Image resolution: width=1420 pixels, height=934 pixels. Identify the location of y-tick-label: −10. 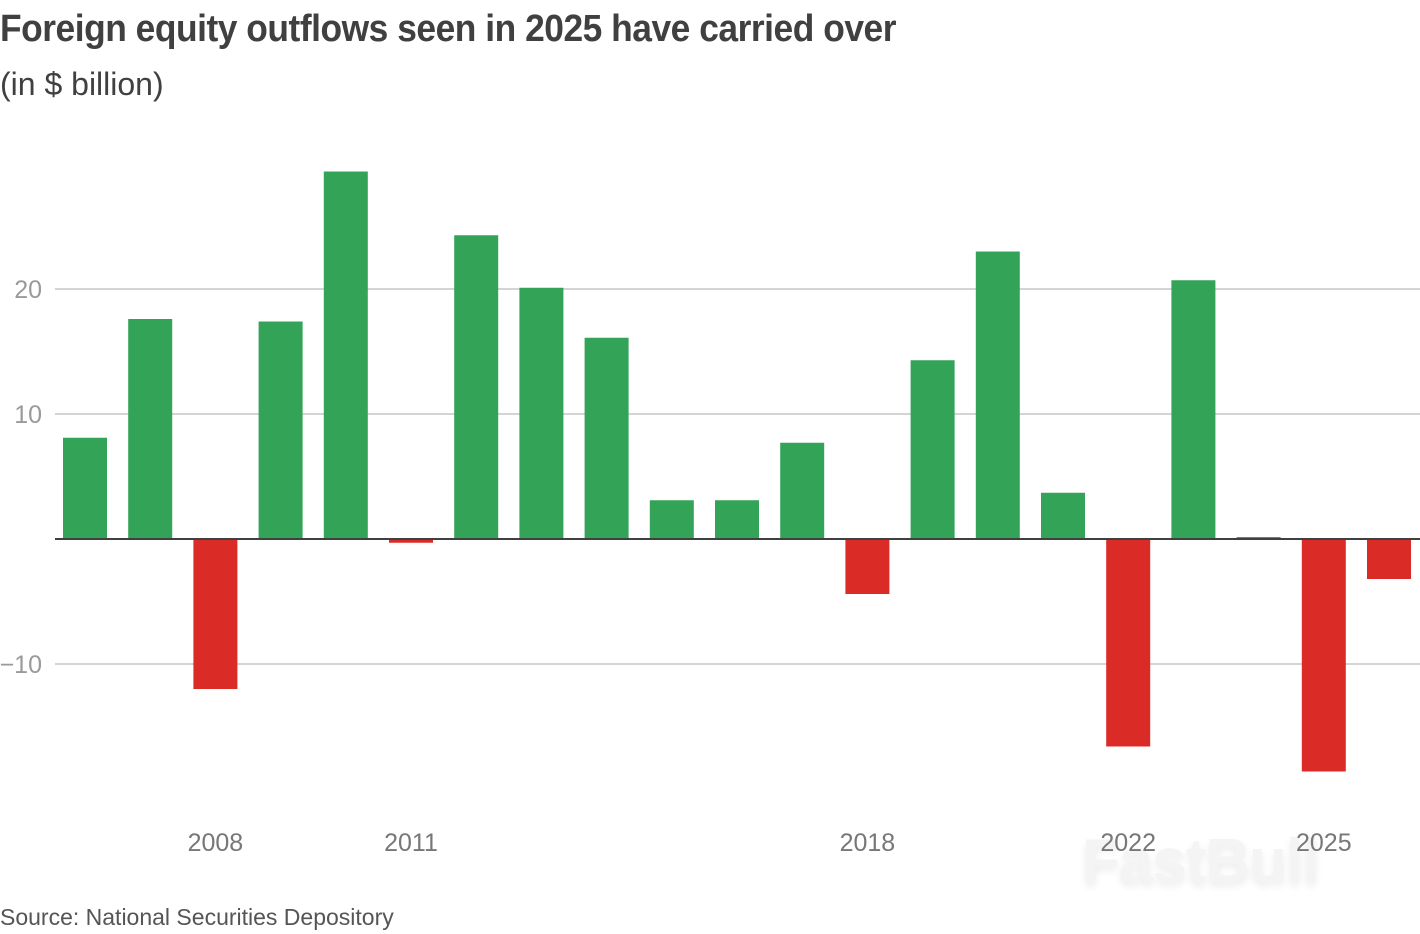
(21, 665).